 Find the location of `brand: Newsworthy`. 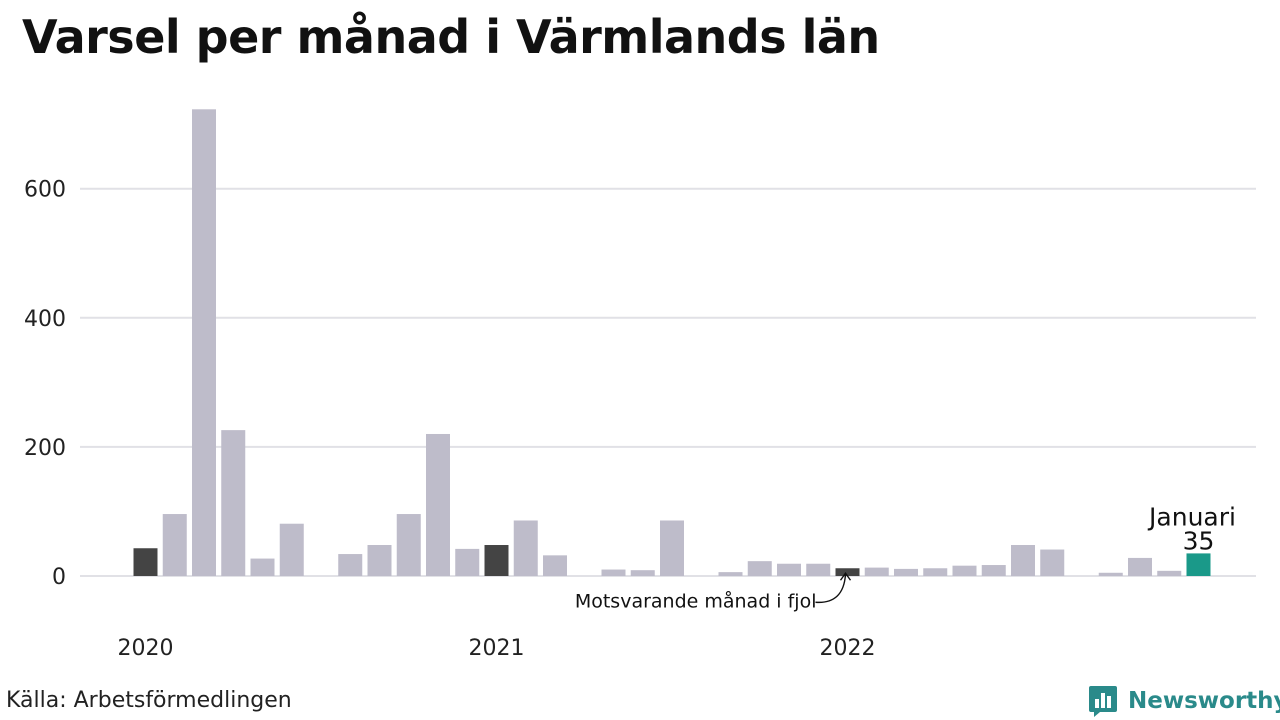

brand: Newsworthy is located at coordinates (1184, 701).